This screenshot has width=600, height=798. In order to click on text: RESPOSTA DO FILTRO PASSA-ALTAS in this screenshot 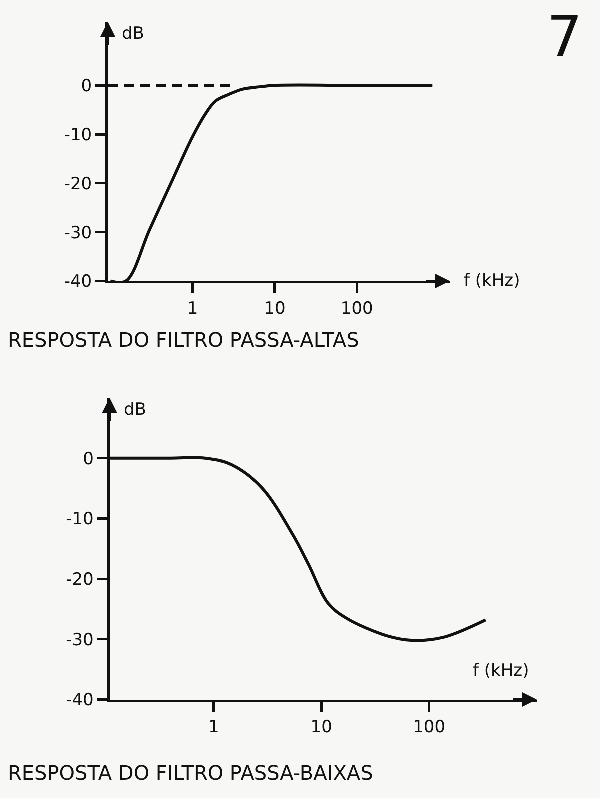, I will do `click(184, 340)`.